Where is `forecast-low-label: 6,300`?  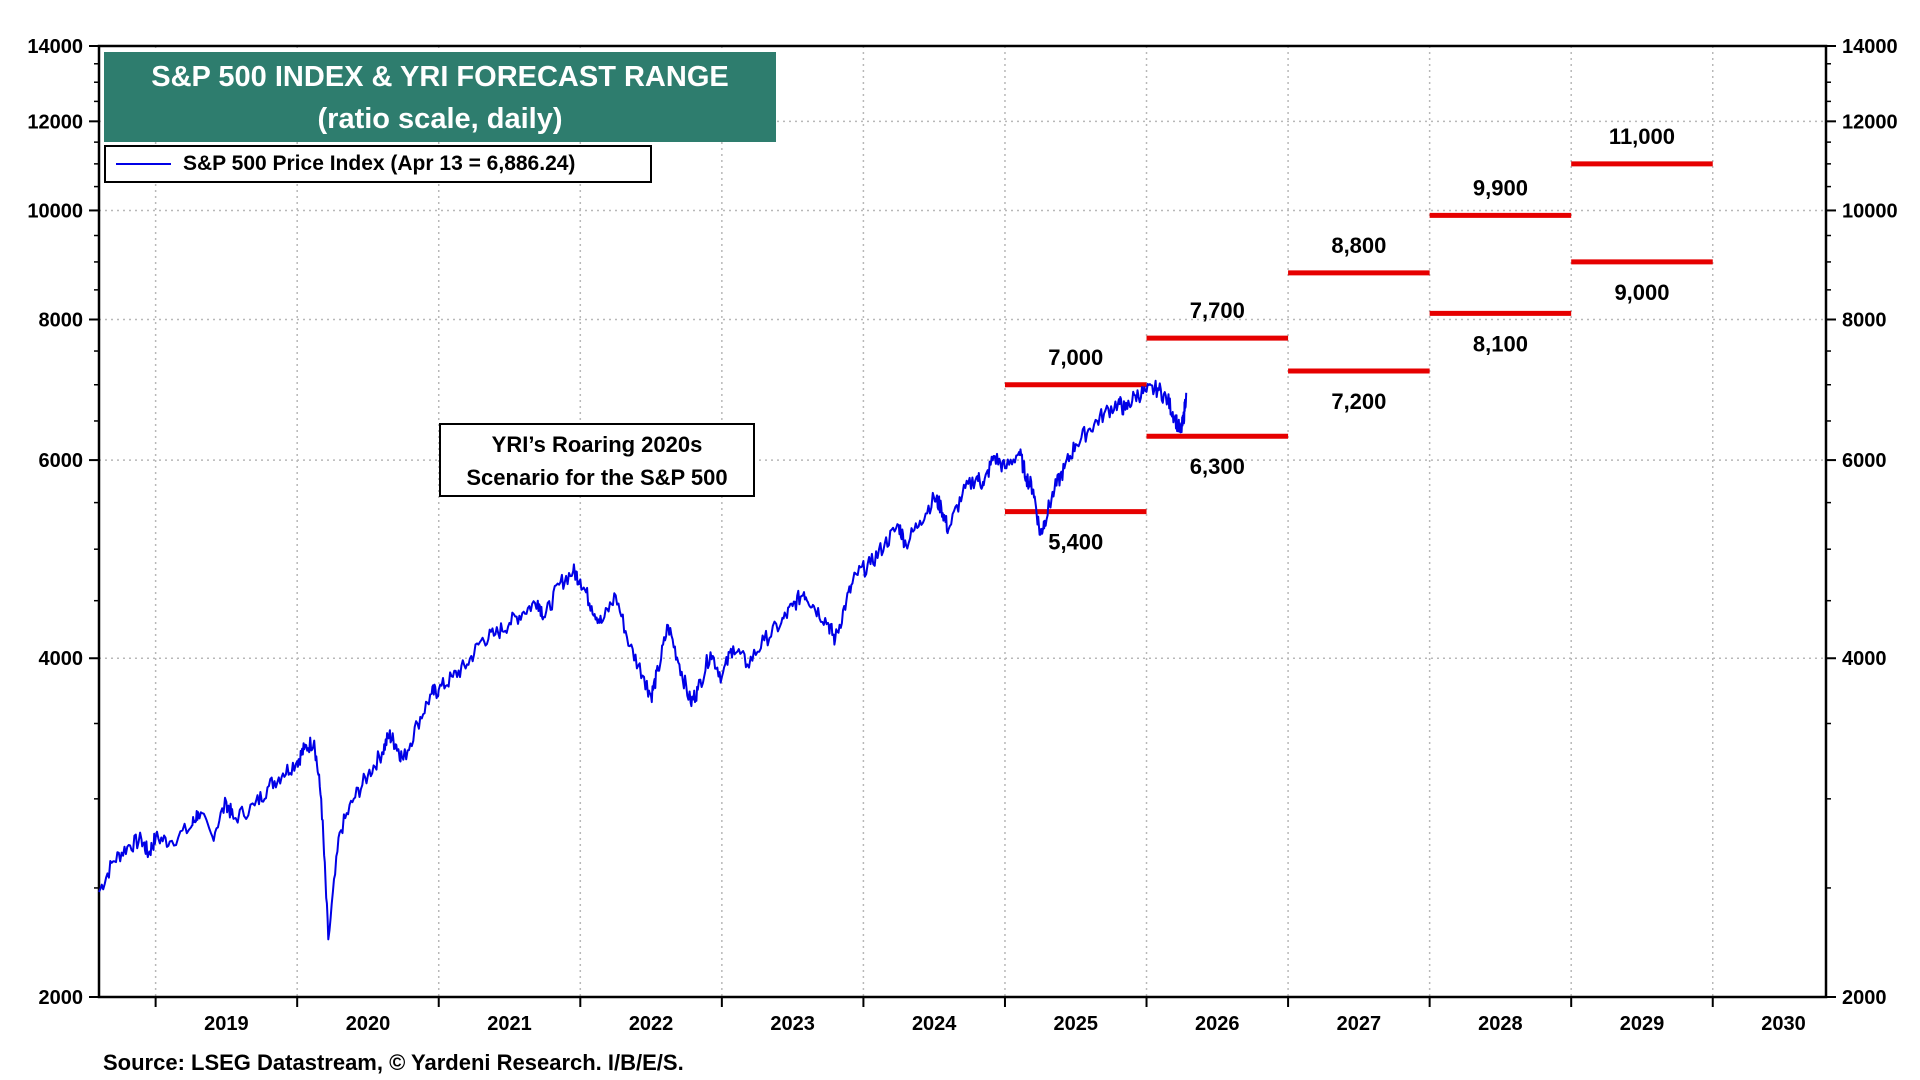 forecast-low-label: 6,300 is located at coordinates (1217, 466).